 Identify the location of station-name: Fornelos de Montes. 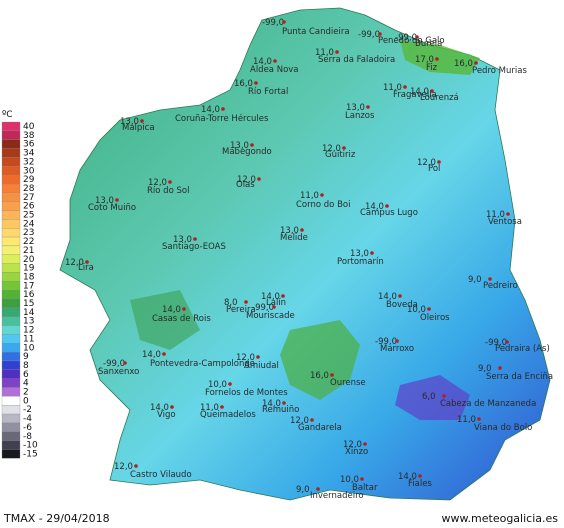
(246, 393).